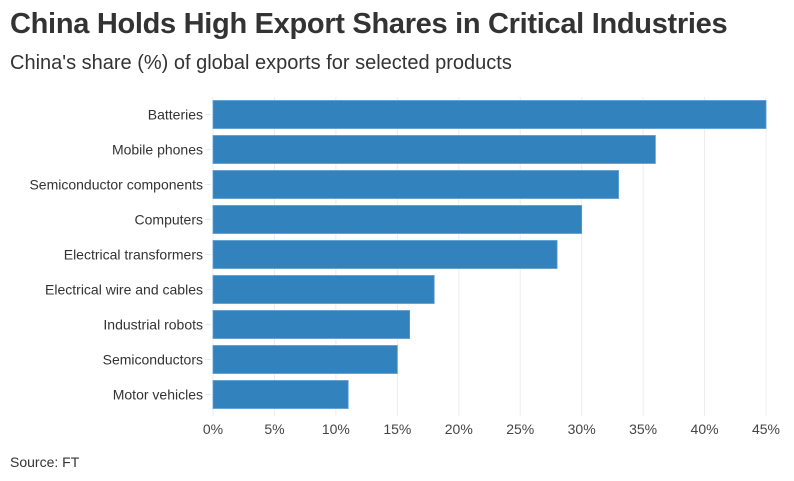 The image size is (794, 481). Describe the element at coordinates (705, 429) in the screenshot. I see `x-tick-label: 40%` at that location.